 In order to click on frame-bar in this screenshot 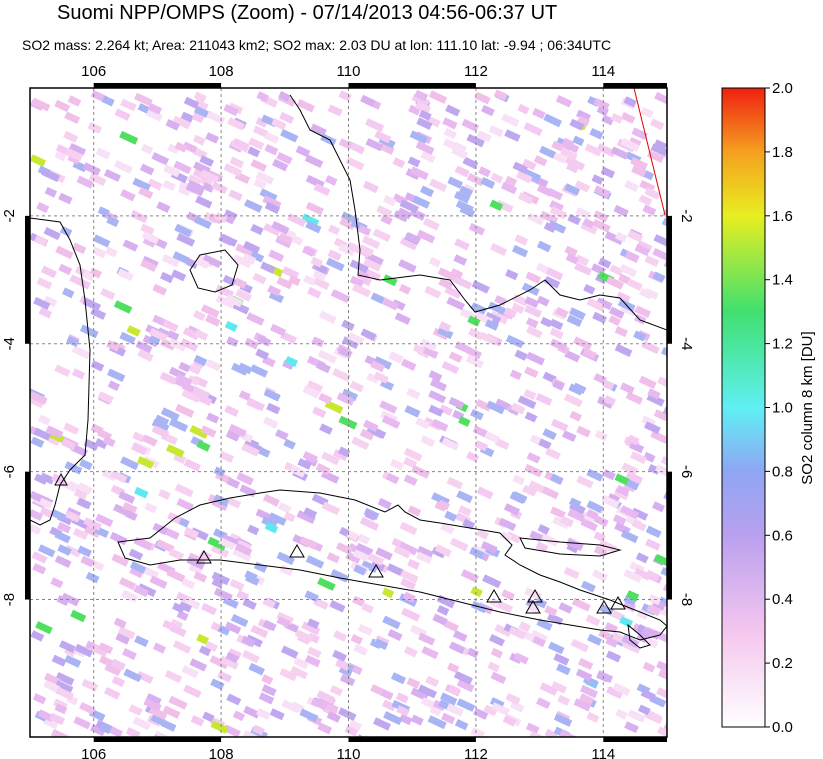, I will do `click(635, 739)`.